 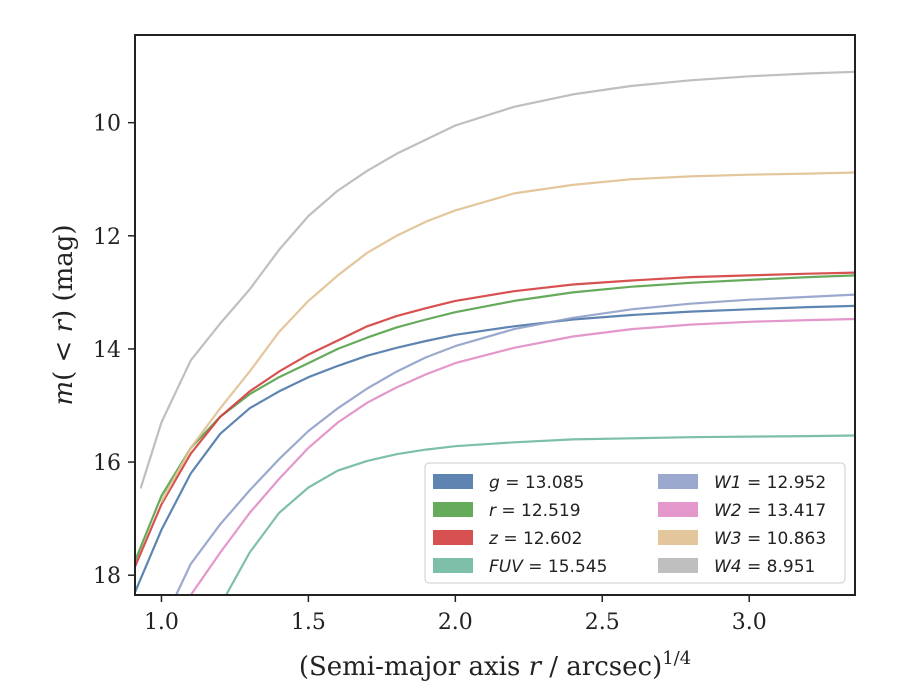 What do you see at coordinates (678, 537) in the screenshot?
I see `legend-swatch-w3` at bounding box center [678, 537].